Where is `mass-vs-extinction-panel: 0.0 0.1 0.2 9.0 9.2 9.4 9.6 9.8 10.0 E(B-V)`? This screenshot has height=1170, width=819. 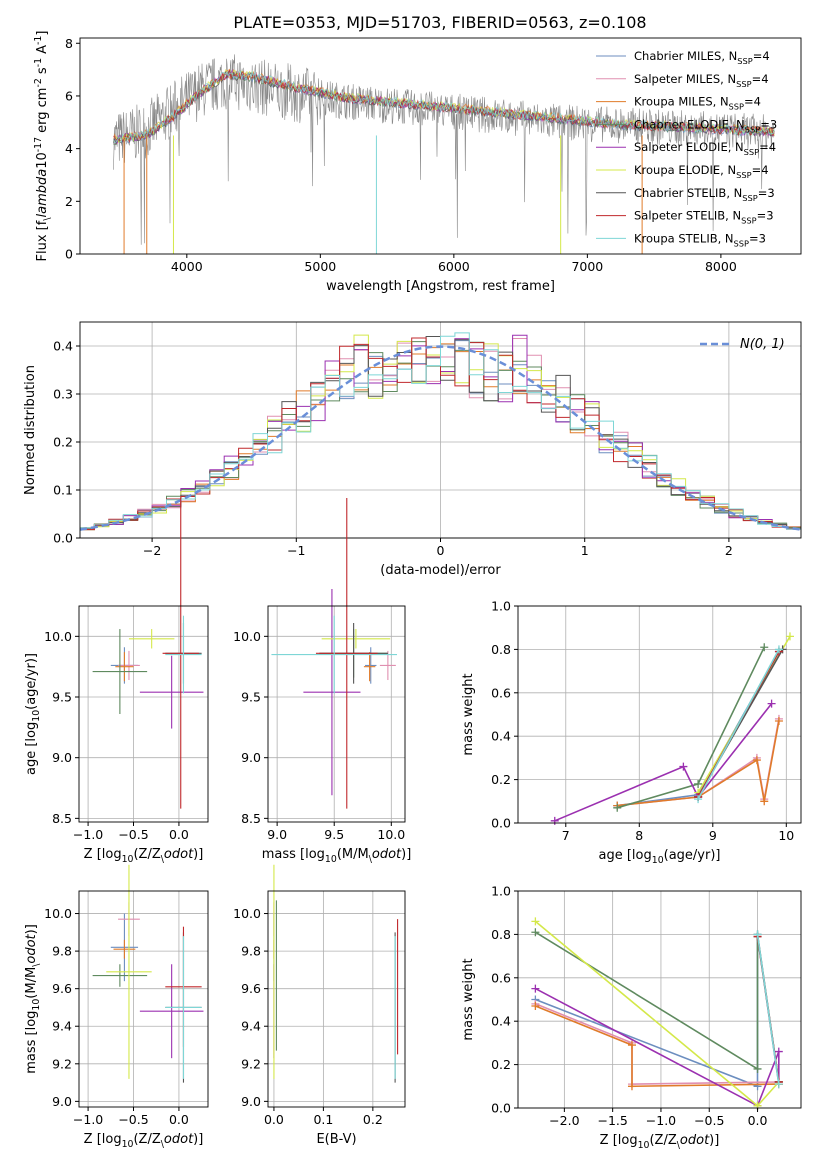 mass-vs-extinction-panel: 0.0 0.1 0.2 9.0 9.2 9.4 9.6 9.8 10.0 E(B-V) is located at coordinates (319, 1005).